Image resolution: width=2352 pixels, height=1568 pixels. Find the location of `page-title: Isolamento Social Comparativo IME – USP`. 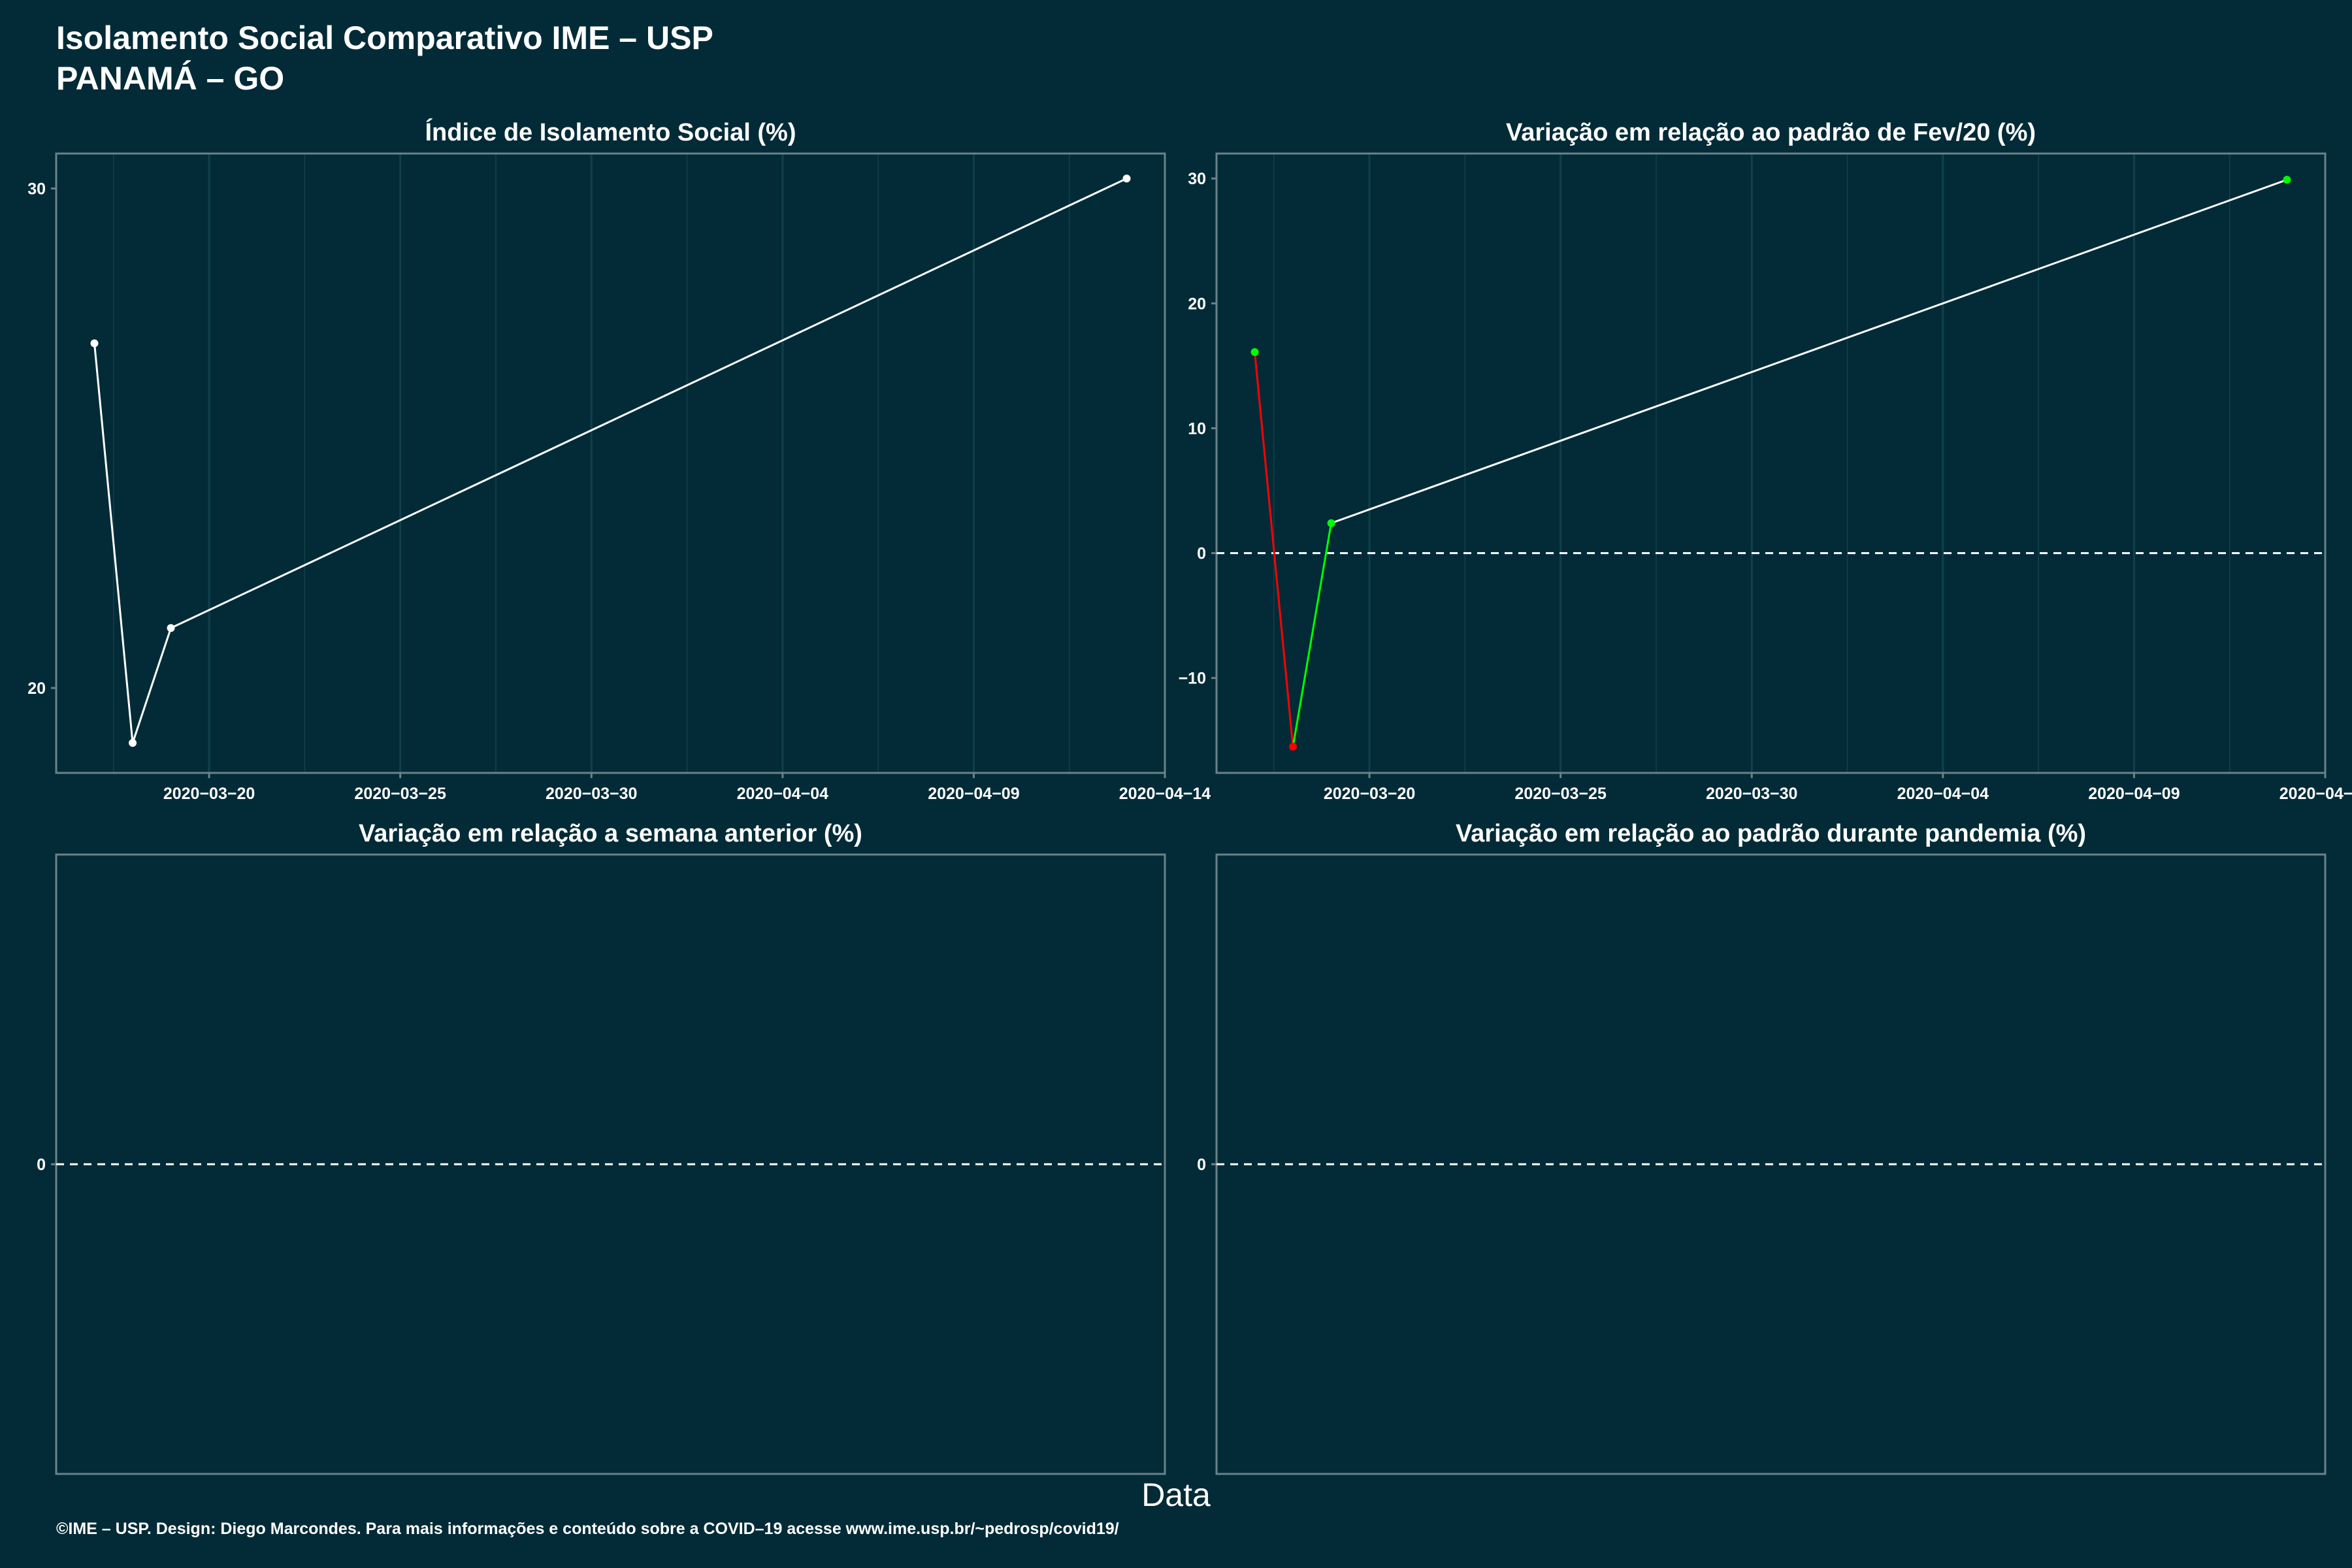

page-title: Isolamento Social Comparativo IME – USP is located at coordinates (384, 38).